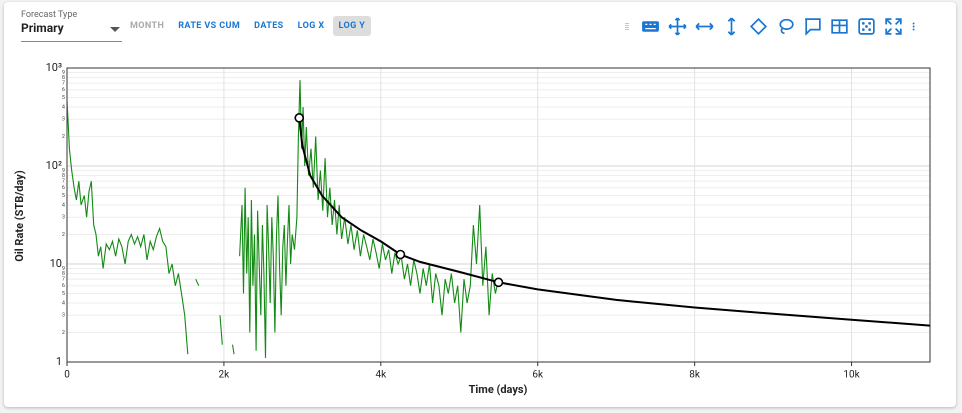 The image size is (962, 413). Describe the element at coordinates (59, 361) in the screenshot. I see `y-tick-label: 1` at that location.